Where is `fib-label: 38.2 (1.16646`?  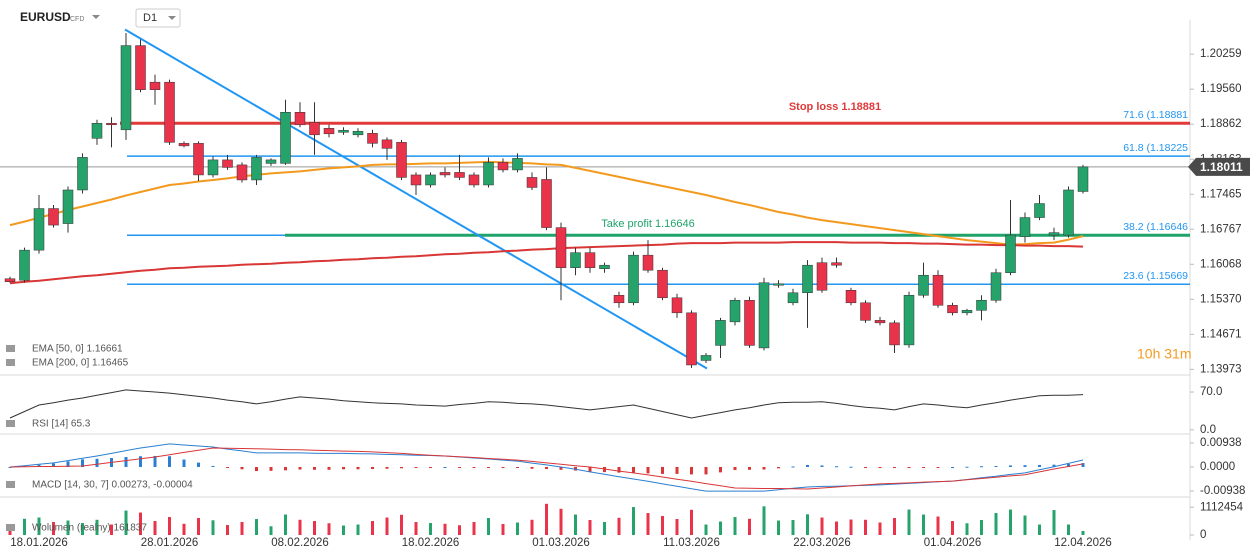
fib-label: 38.2 (1.16646 is located at coordinates (1155, 227).